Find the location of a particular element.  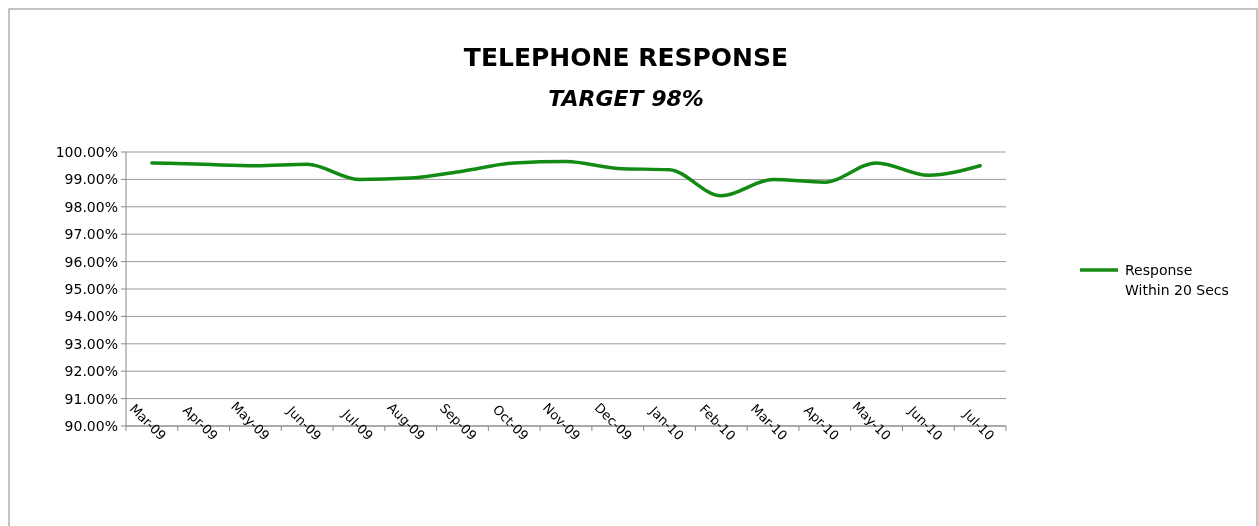

legend-label: Response Within 20 Secs is located at coordinates (1177, 279).